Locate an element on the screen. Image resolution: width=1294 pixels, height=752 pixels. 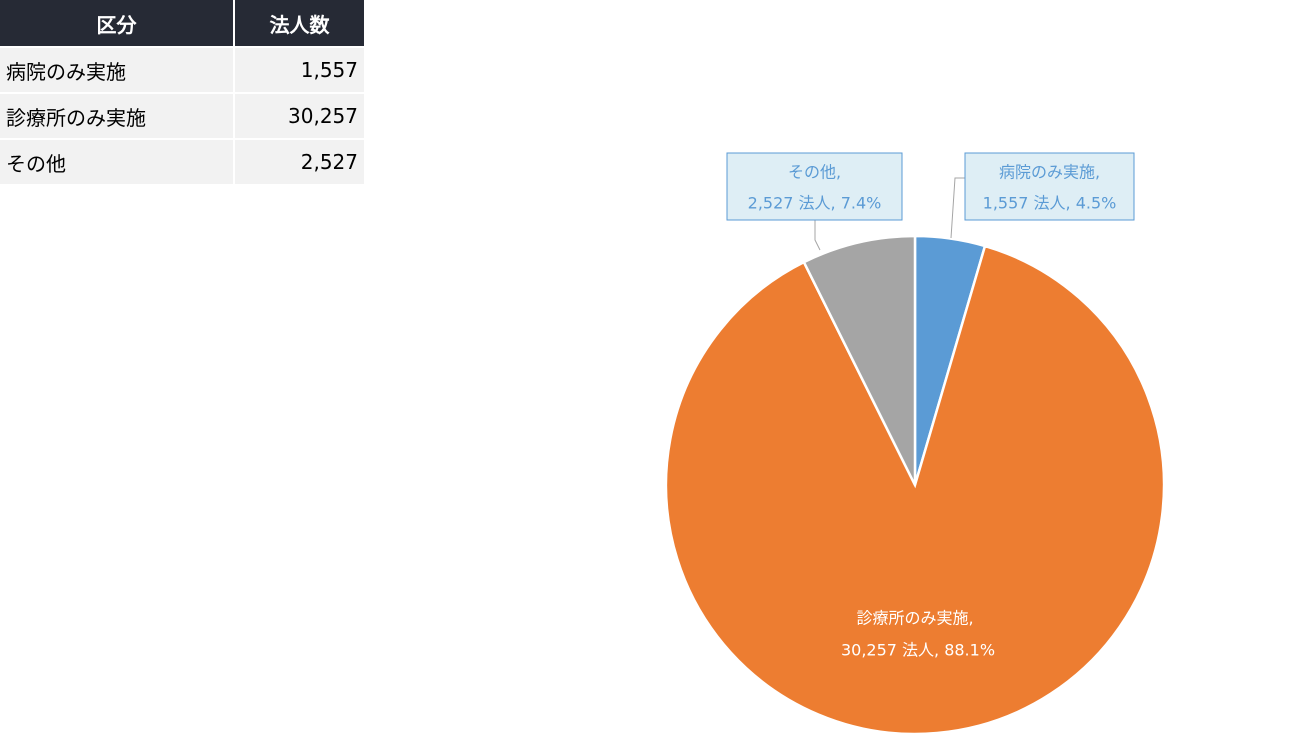
table-row: その他 2,527 is located at coordinates (182, 162).